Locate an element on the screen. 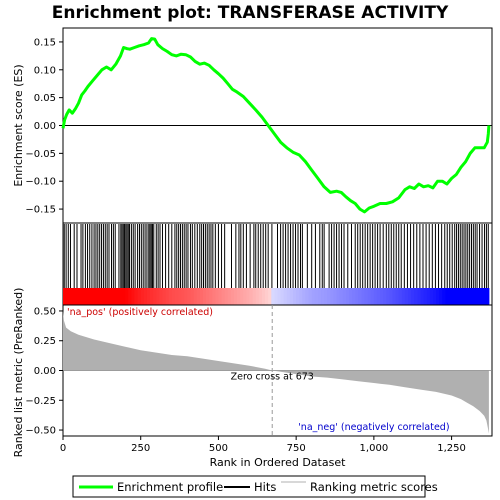 The image size is (500, 500). x-tick-label: 250 is located at coordinates (140, 448).